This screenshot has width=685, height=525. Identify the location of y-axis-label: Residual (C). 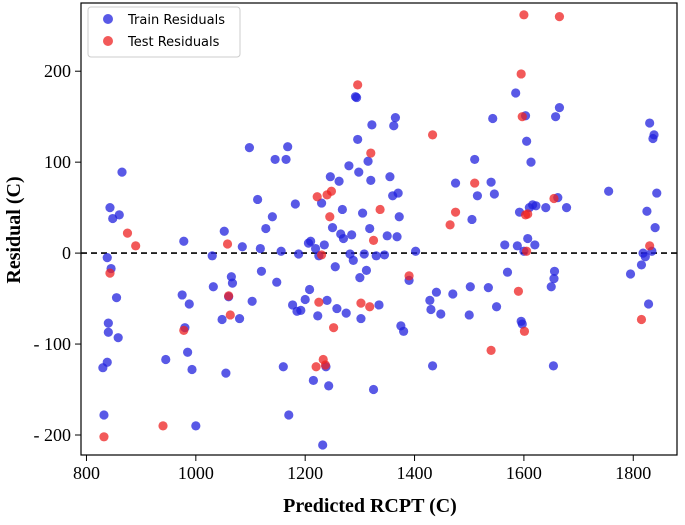
(14, 229).